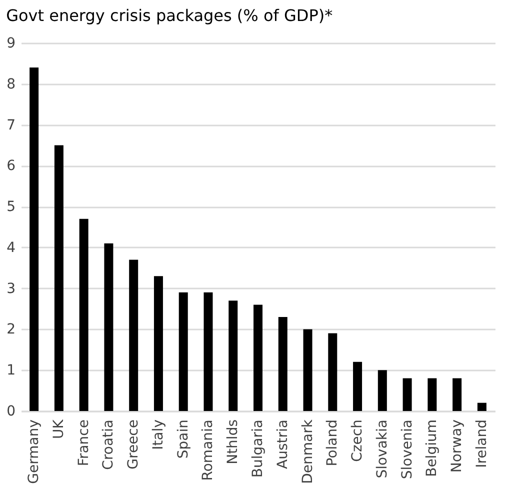  What do you see at coordinates (11, 84) in the screenshot?
I see `y-tick-label: 8` at bounding box center [11, 84].